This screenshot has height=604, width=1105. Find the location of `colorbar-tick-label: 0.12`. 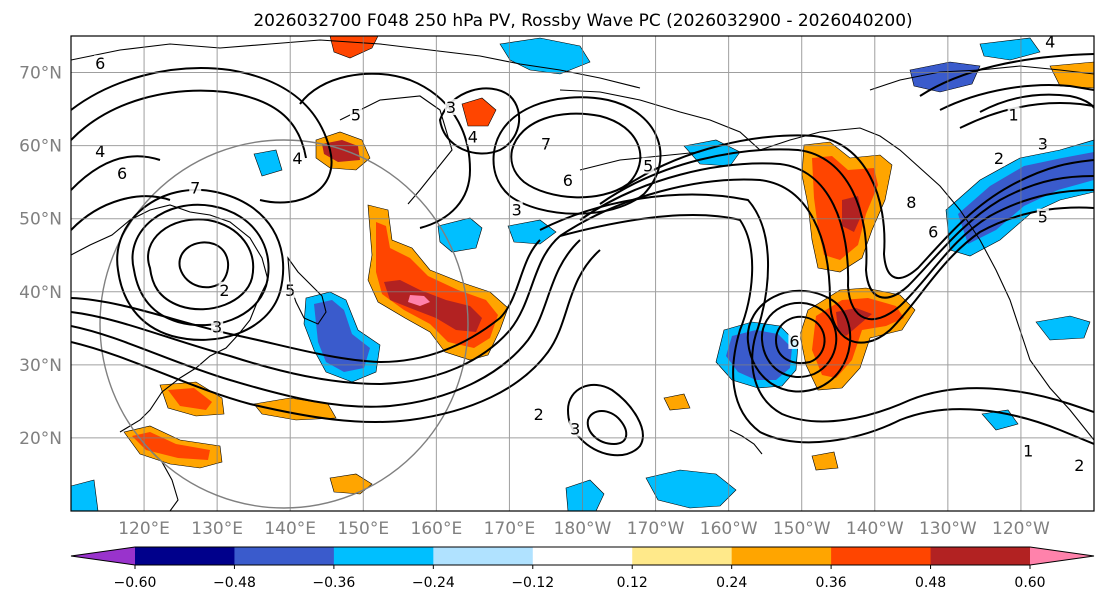

colorbar-tick-label: 0.12 is located at coordinates (632, 583).